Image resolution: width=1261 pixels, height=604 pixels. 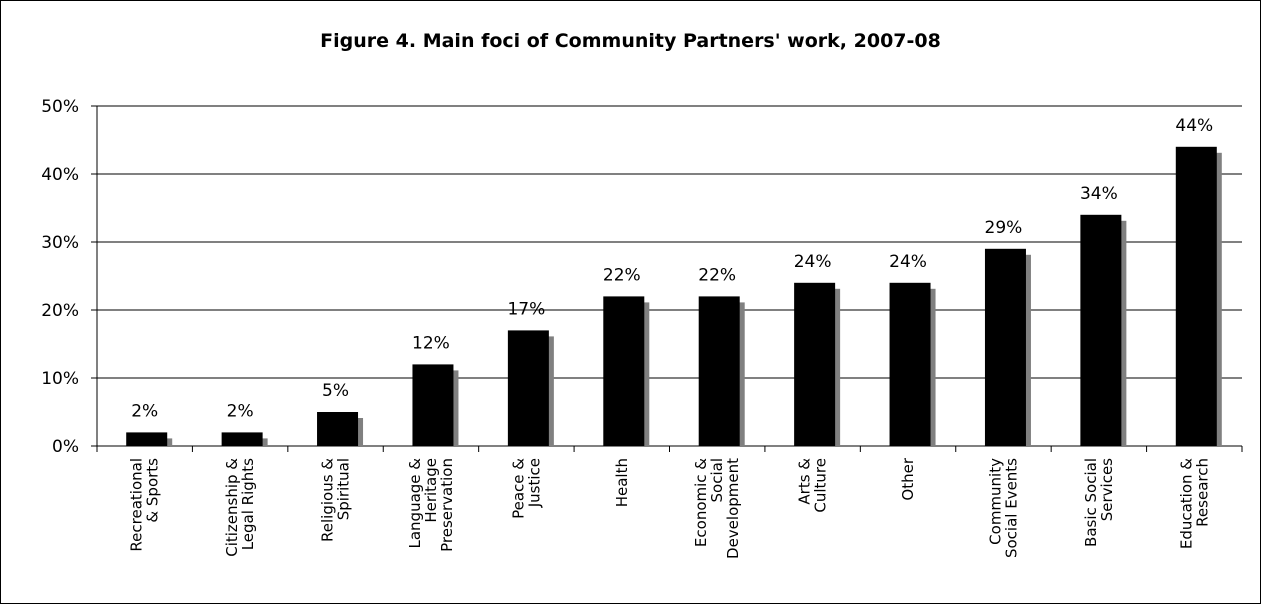 I want to click on data-label: 29%, so click(x=1004, y=228).